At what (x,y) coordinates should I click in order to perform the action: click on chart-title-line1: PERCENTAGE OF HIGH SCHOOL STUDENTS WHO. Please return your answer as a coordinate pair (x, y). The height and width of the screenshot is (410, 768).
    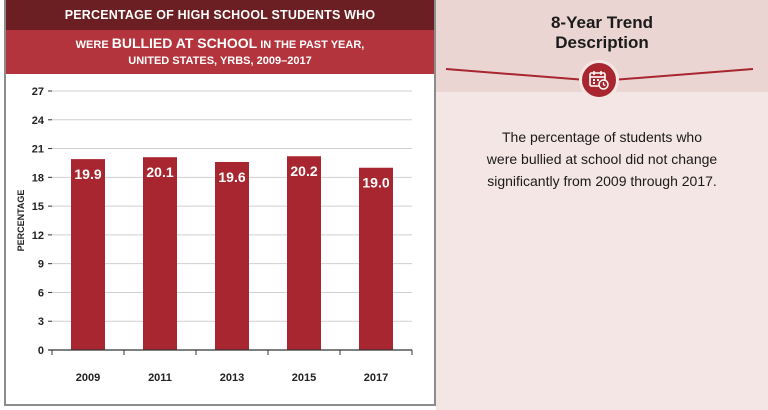
    Looking at the image, I should click on (220, 15).